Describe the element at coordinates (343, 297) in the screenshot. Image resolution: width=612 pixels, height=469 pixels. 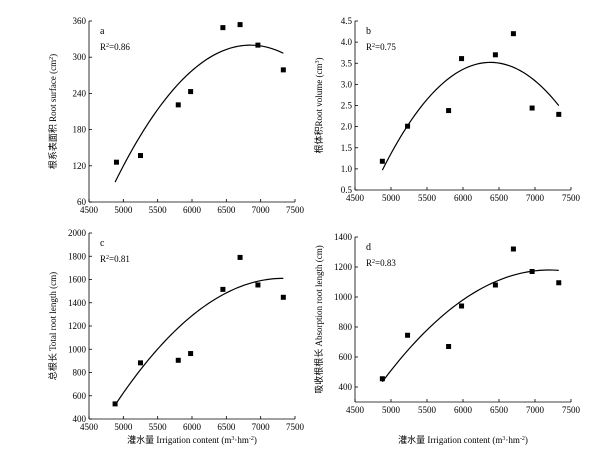
I see `y-tick-label: 1000` at that location.